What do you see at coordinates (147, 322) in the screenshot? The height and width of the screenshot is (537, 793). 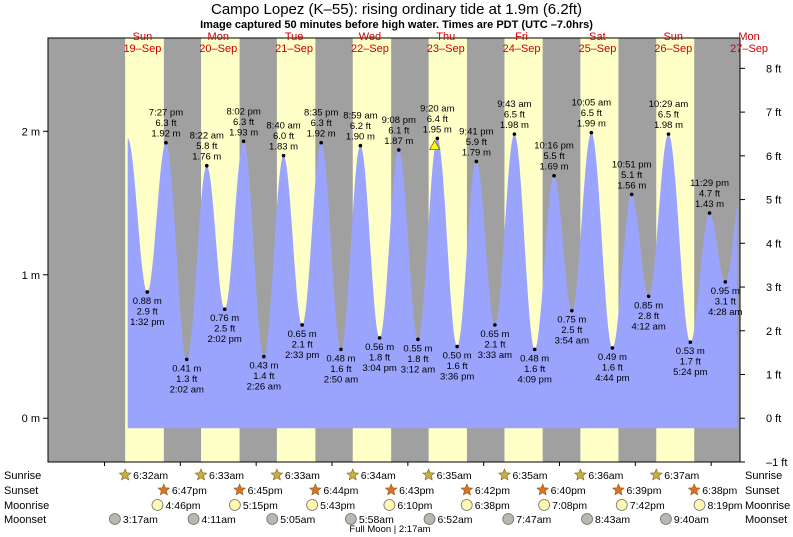 I see `extreme-label: 1:32 pm` at bounding box center [147, 322].